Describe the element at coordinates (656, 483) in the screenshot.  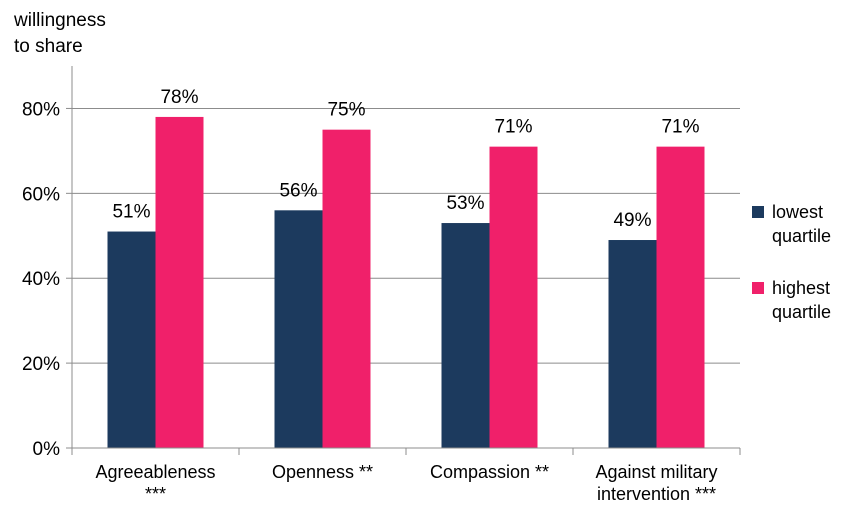
I see `x-category-label-3: Against military intervention ***` at that location.